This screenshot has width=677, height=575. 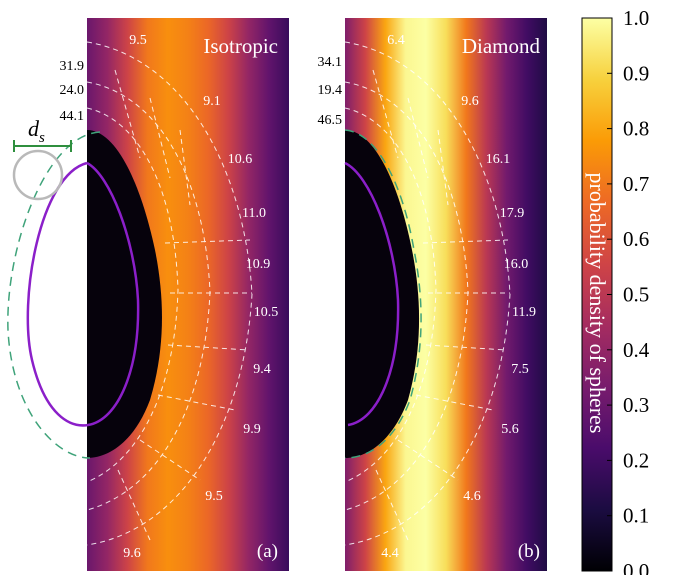 I want to click on ring-value: 16.0, so click(x=516, y=264).